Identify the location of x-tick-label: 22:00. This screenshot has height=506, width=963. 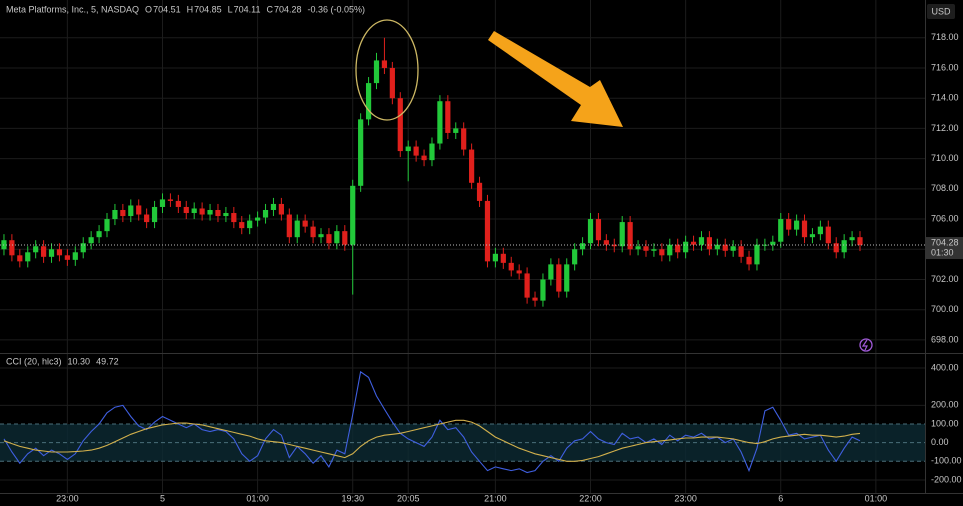
(590, 498).